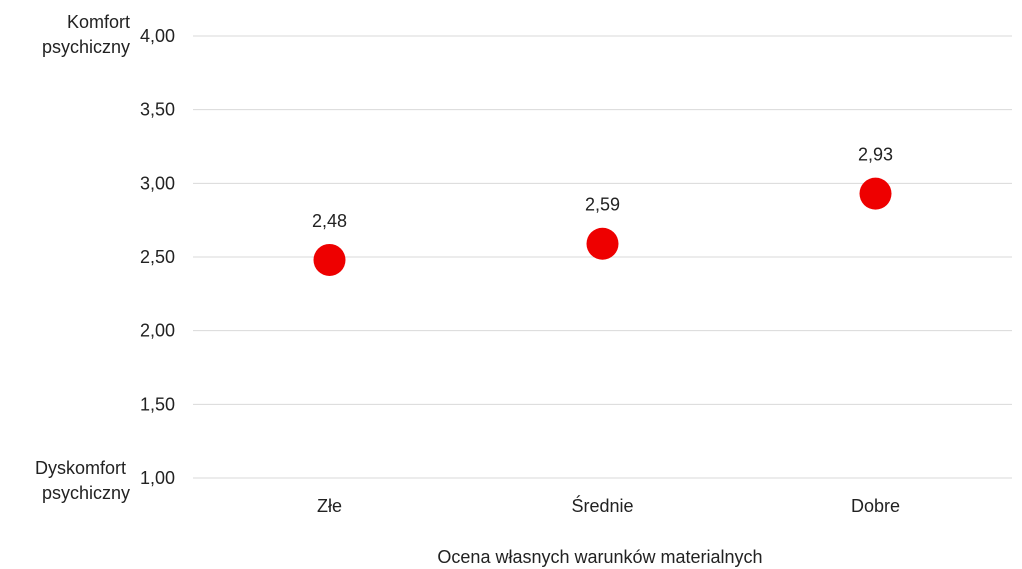  Describe the element at coordinates (86, 493) in the screenshot. I see `y-bottom-label-line-2: psychiczny` at that location.